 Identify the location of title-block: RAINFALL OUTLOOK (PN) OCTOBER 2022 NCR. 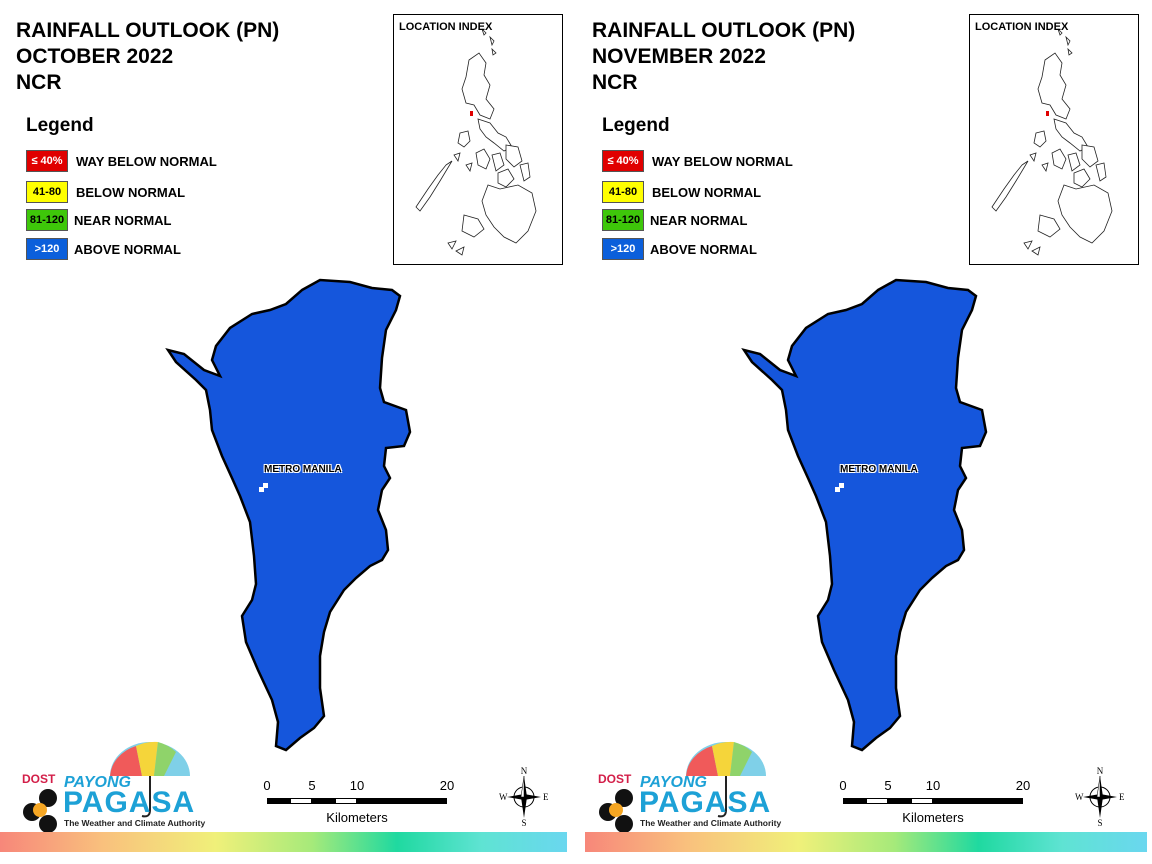
(147, 57).